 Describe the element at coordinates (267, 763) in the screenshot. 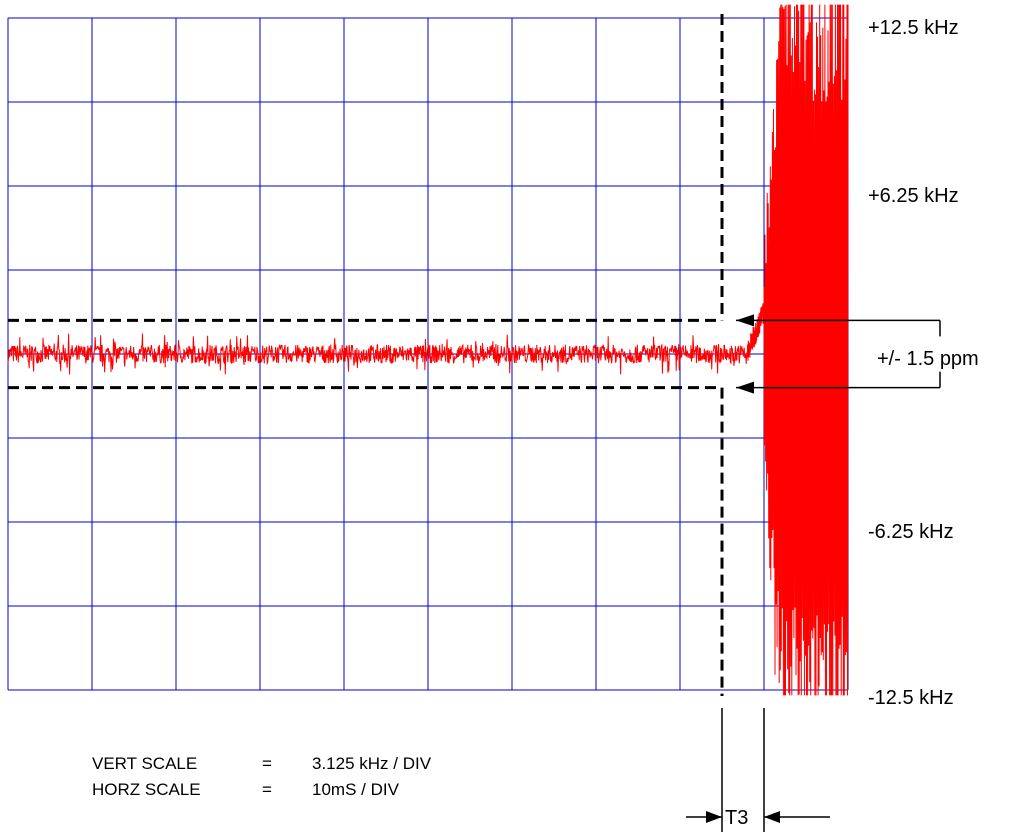

I see `vert-scale-eq: =` at that location.